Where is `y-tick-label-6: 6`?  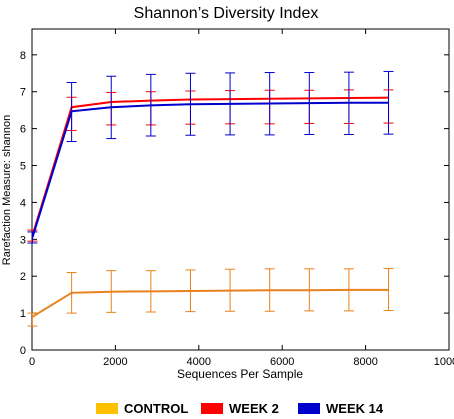 y-tick-label-6: 6 is located at coordinates (23, 130).